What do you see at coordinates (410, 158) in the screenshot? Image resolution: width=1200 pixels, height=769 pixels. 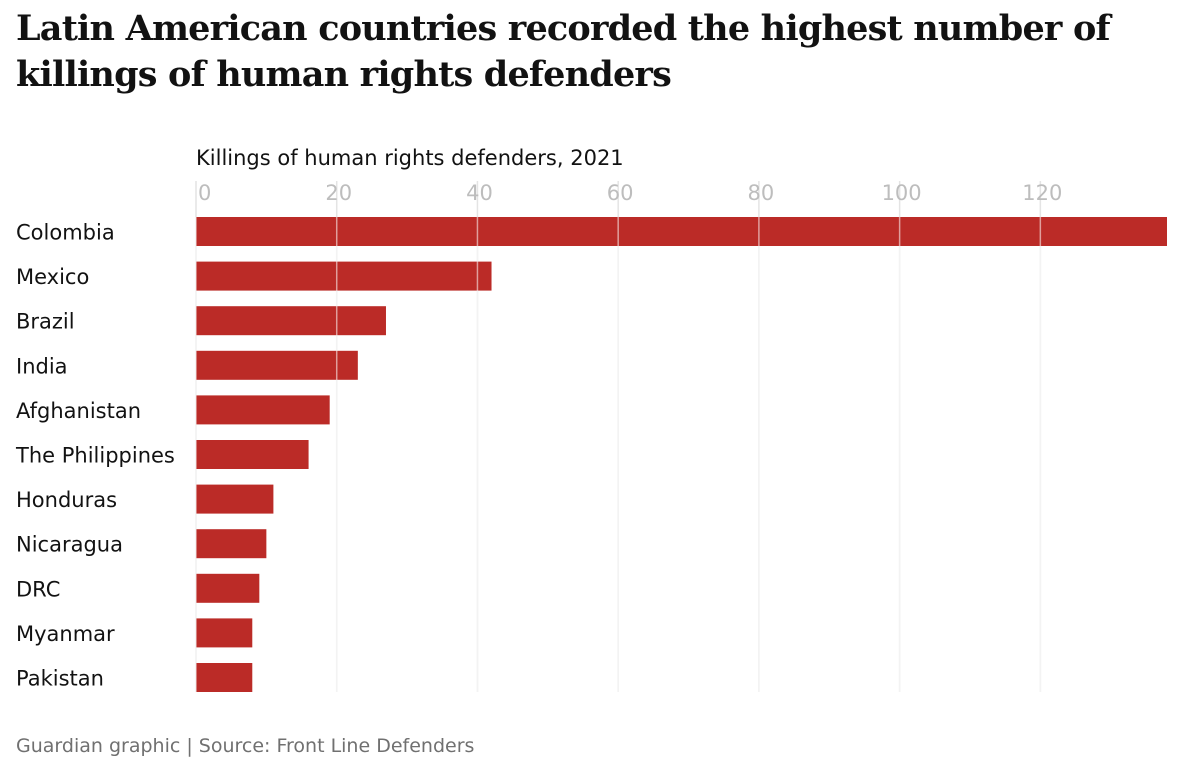 I see `x-axis-title: Killings of human rights defenders, 2021` at bounding box center [410, 158].